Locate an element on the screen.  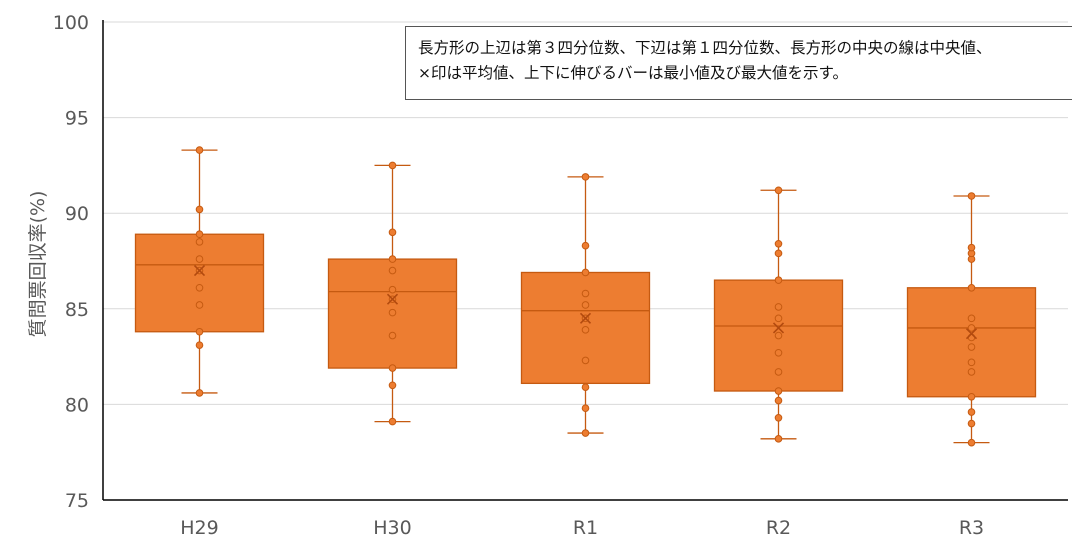
box-R2 is located at coordinates (778, 314).